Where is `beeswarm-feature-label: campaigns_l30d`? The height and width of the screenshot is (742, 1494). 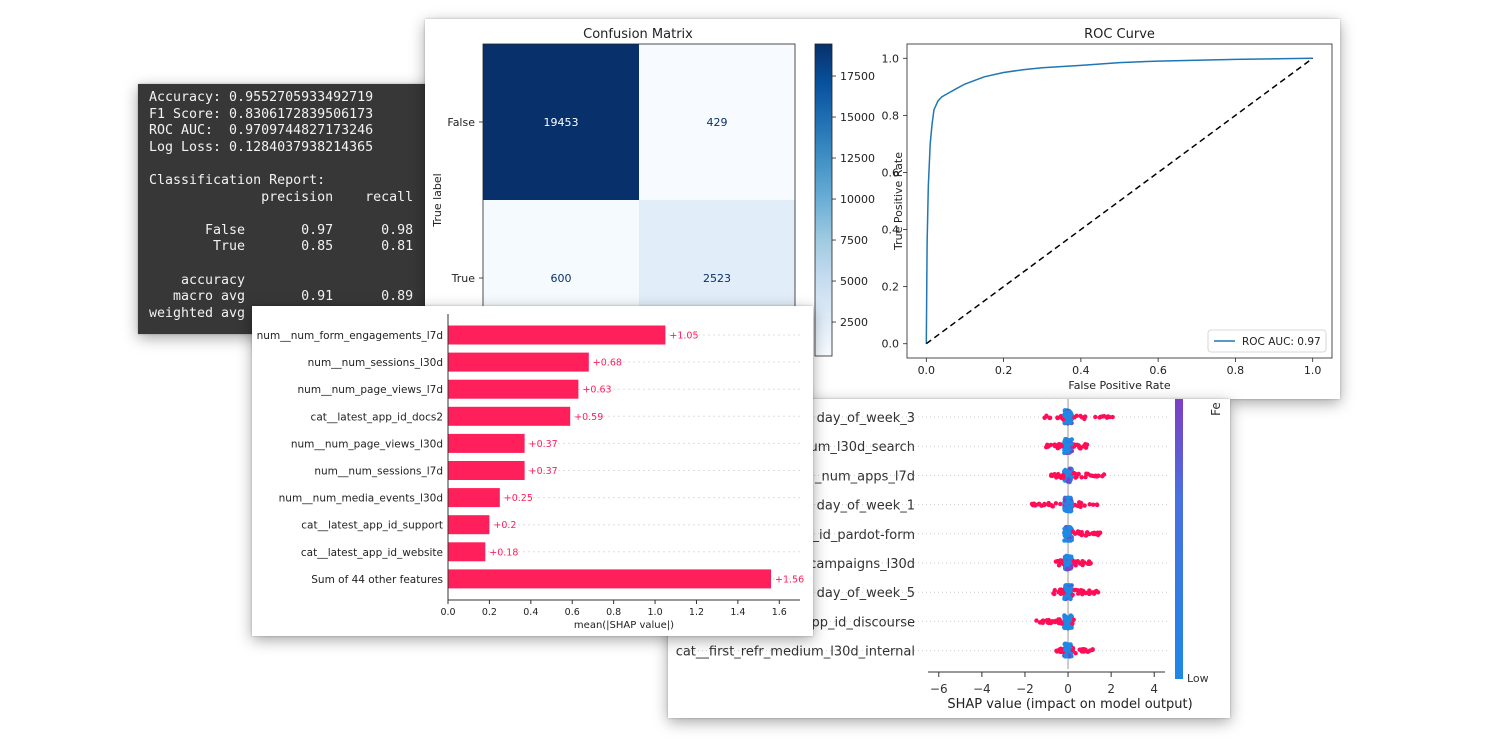
beeswarm-feature-label: campaigns_l30d is located at coordinates (862, 564).